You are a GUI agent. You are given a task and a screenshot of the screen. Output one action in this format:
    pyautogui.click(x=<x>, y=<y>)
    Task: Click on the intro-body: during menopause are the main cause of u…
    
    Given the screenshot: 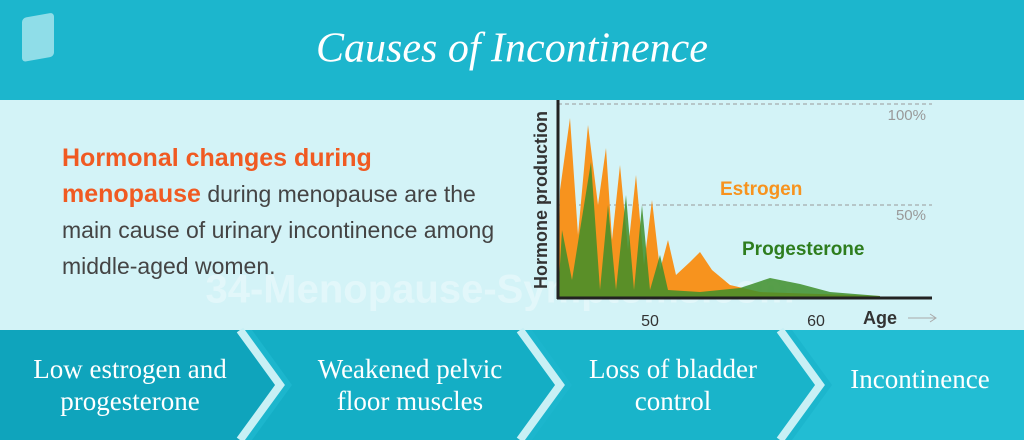 What is the action you would take?
    pyautogui.click(x=278, y=230)
    